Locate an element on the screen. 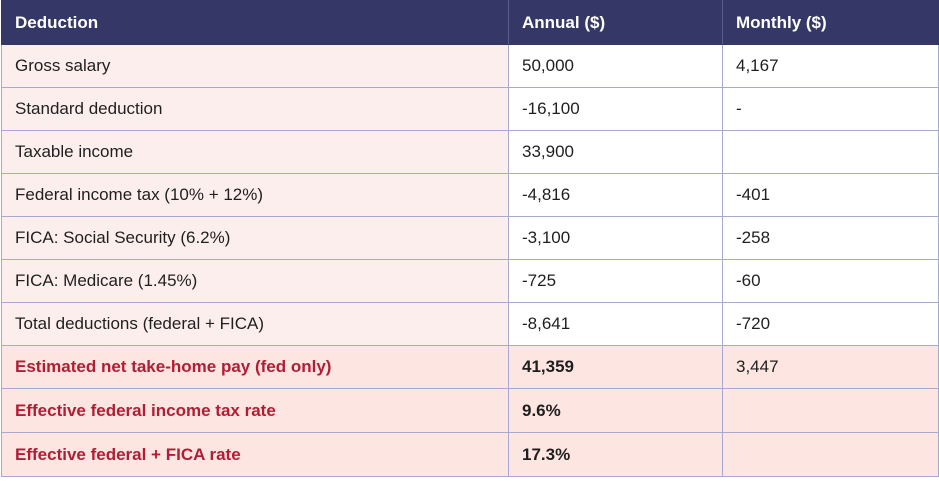 Image resolution: width=939 pixels, height=481 pixels. header-deduction: Deduction is located at coordinates (255, 22).